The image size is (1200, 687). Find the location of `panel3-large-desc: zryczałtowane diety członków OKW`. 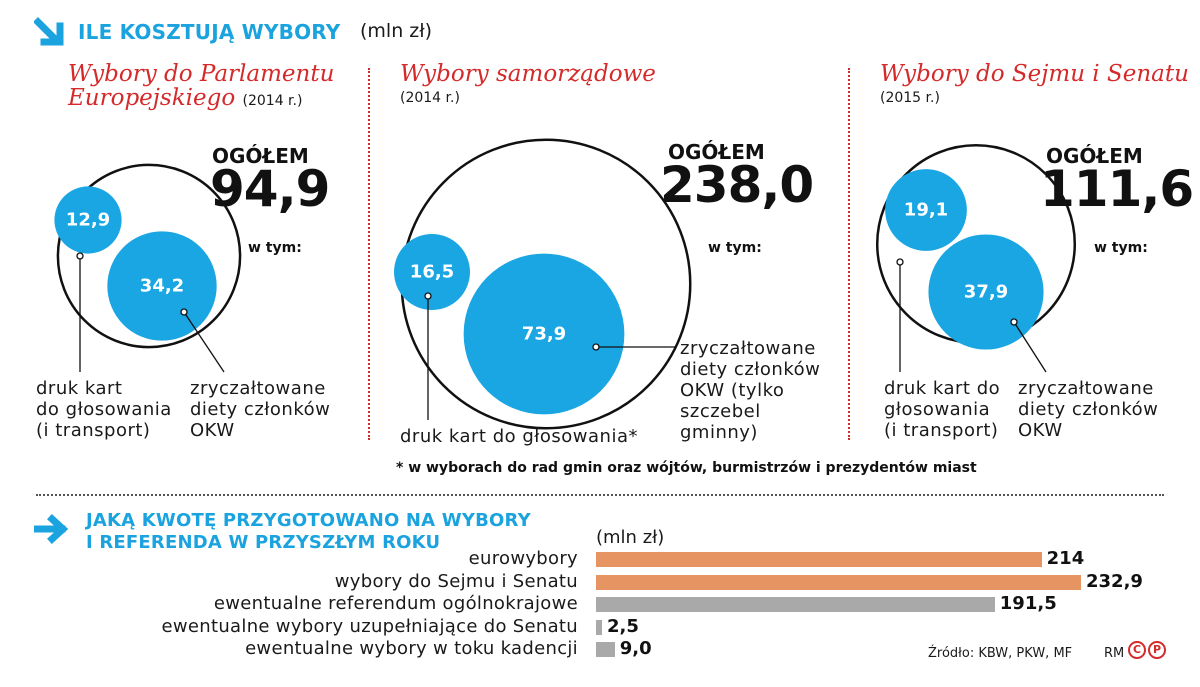

panel3-large-desc: zryczałtowane diety członków OKW is located at coordinates (1088, 409).